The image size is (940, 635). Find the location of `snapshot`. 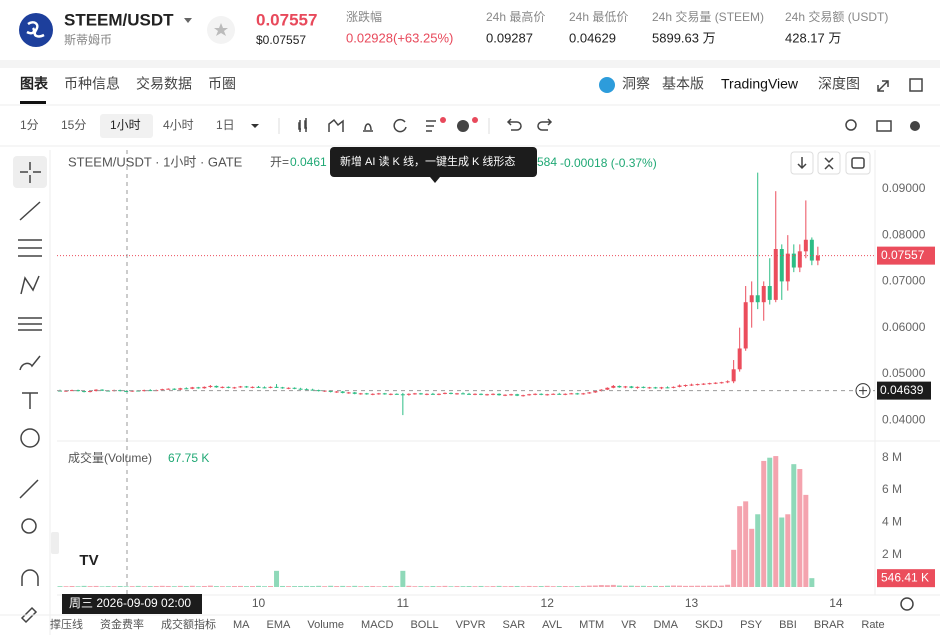

snapshot is located at coordinates (884, 126).